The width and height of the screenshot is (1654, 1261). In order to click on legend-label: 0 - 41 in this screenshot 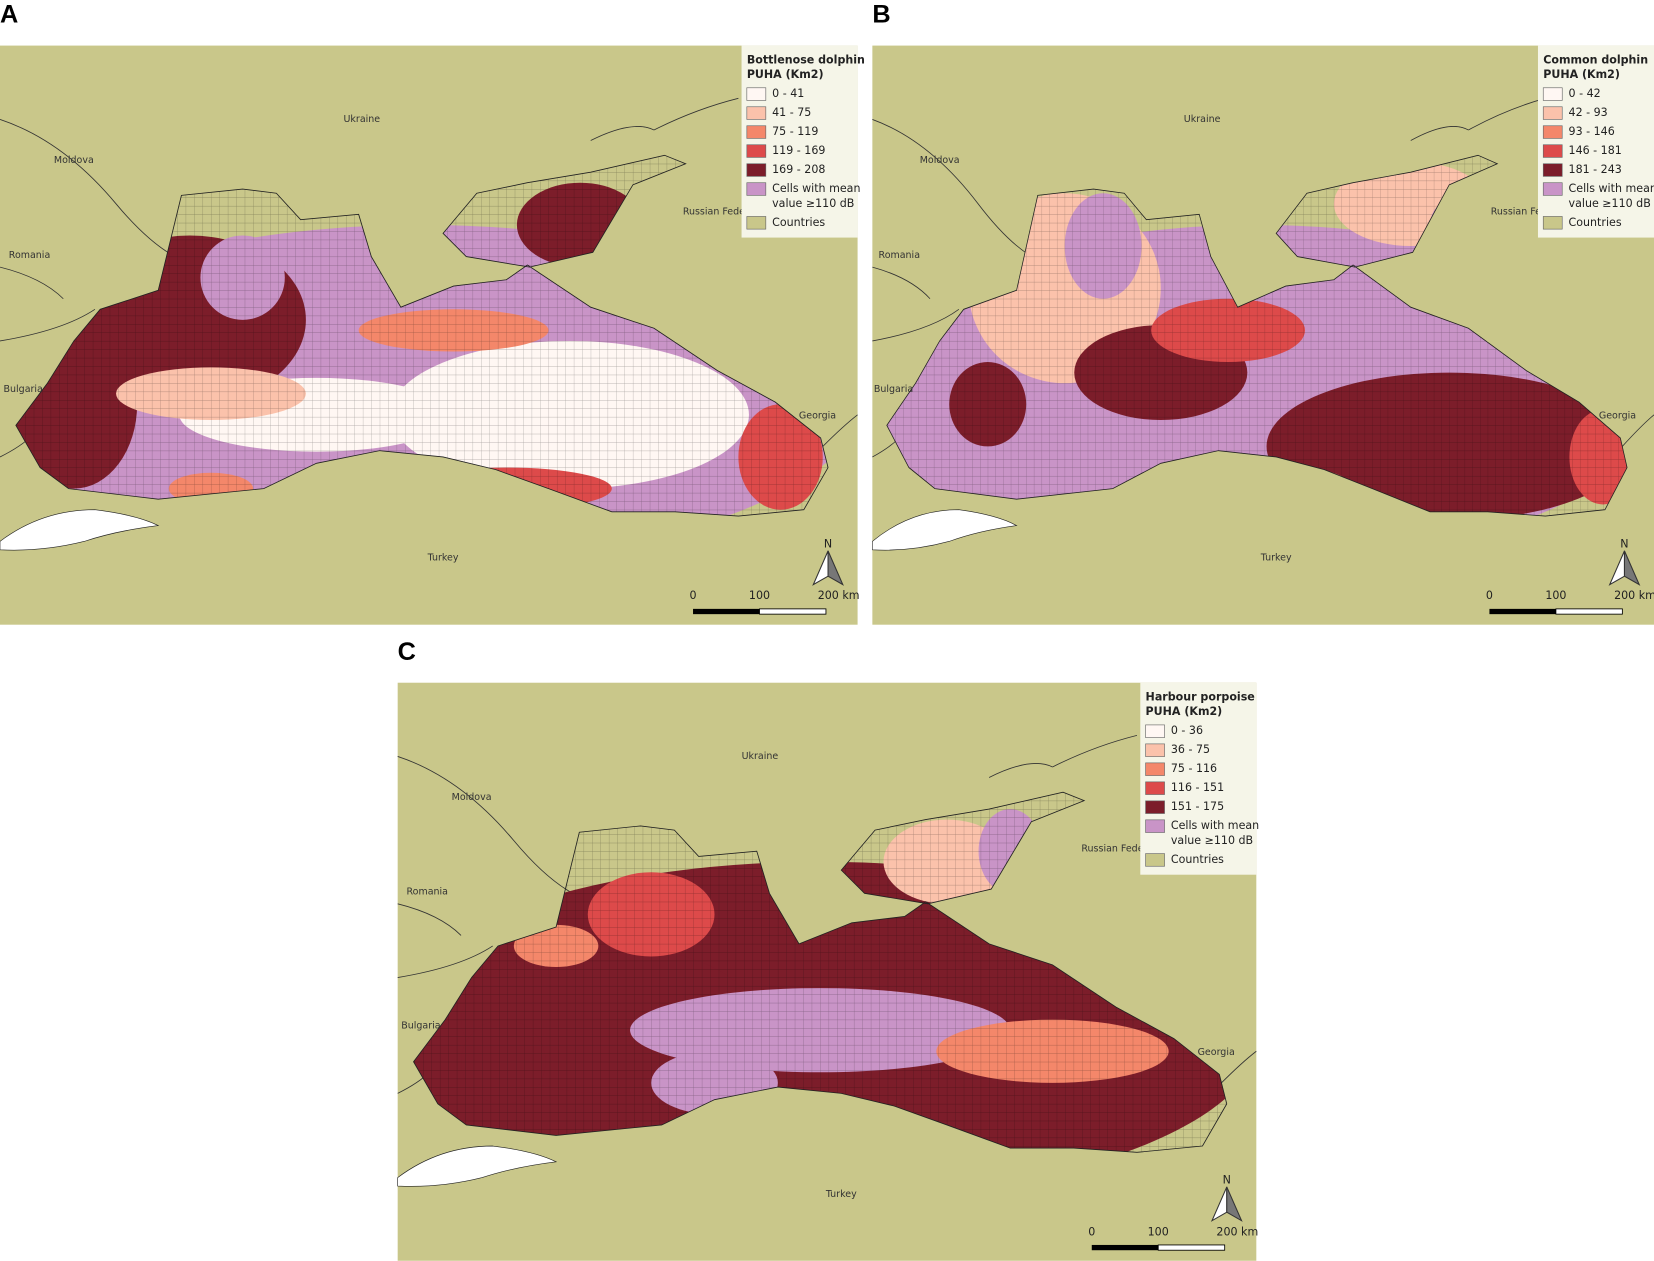, I will do `click(788, 93)`.